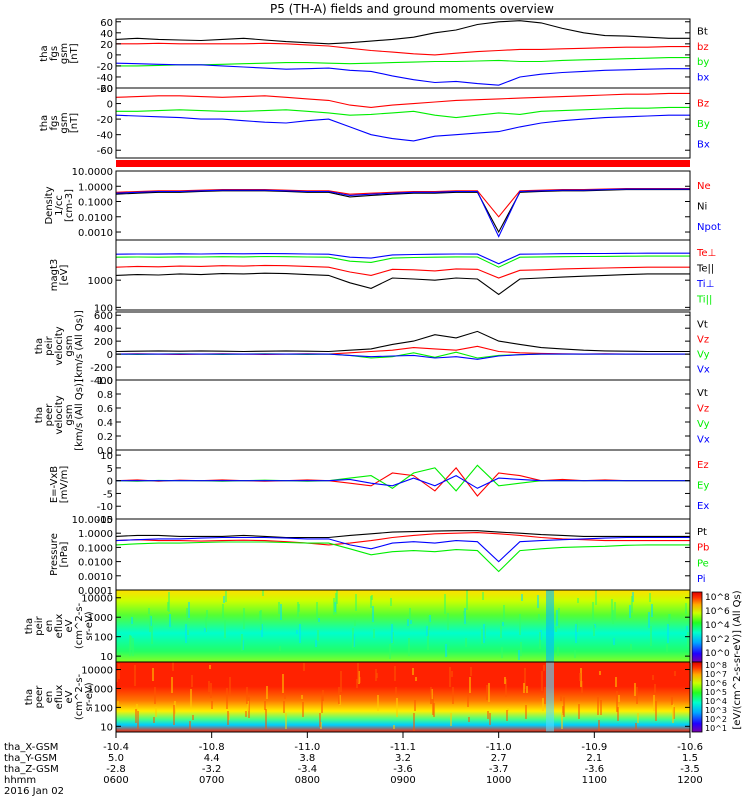  What do you see at coordinates (697, 627) in the screenshot?
I see `colorbar-top` at bounding box center [697, 627].